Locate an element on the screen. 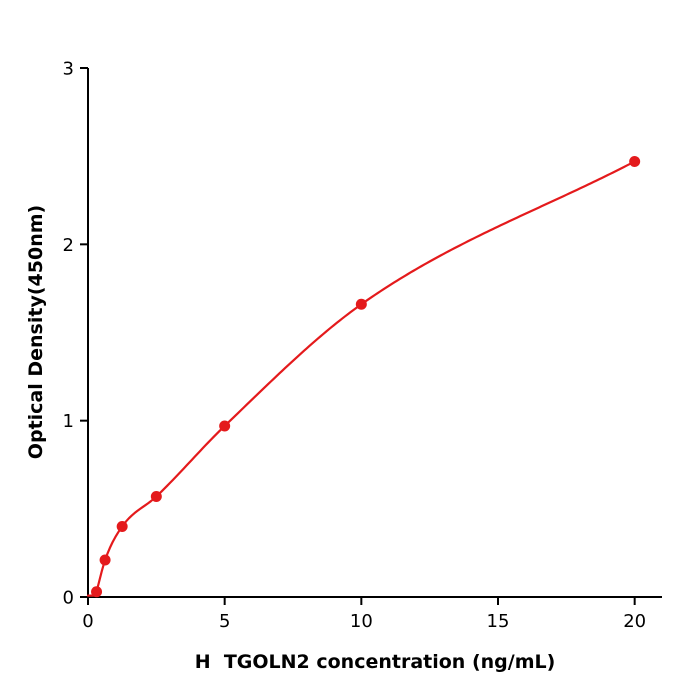 The width and height of the screenshot is (700, 700). x-tick-label: 10 is located at coordinates (361, 621).